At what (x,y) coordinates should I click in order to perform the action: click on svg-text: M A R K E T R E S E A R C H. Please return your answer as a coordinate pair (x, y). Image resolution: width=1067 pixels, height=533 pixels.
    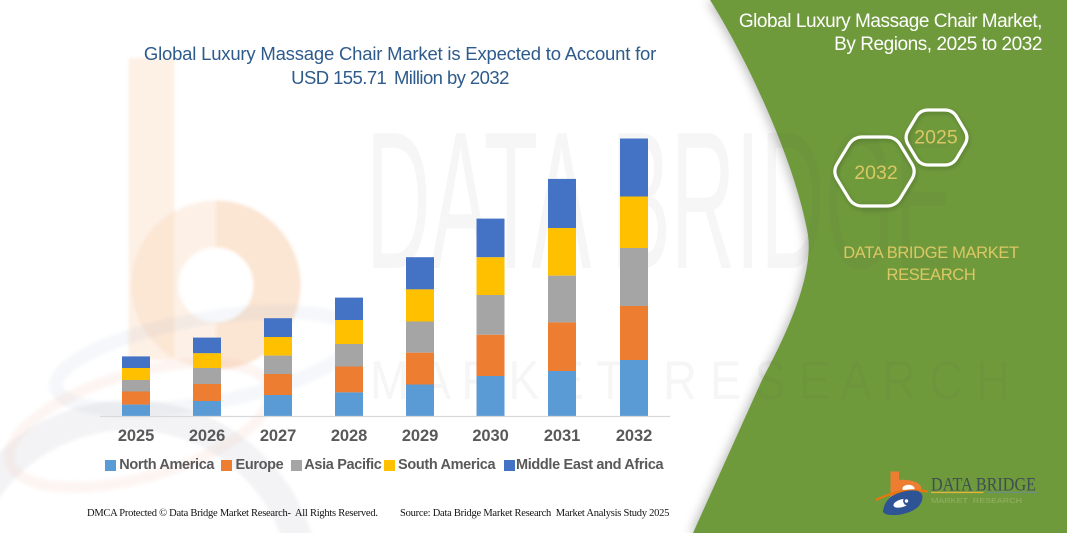
    Looking at the image, I should click on (690, 380).